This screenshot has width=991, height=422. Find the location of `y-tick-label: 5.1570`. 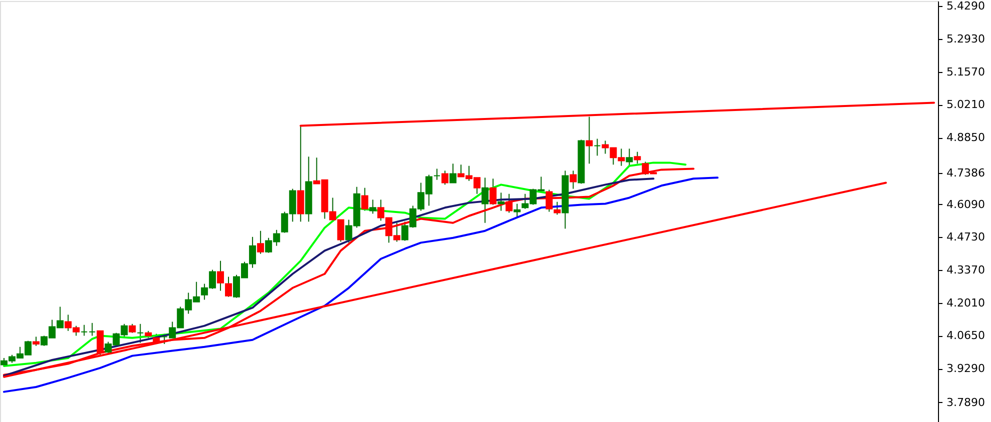

y-tick-label: 5.1570 is located at coordinates (965, 71).